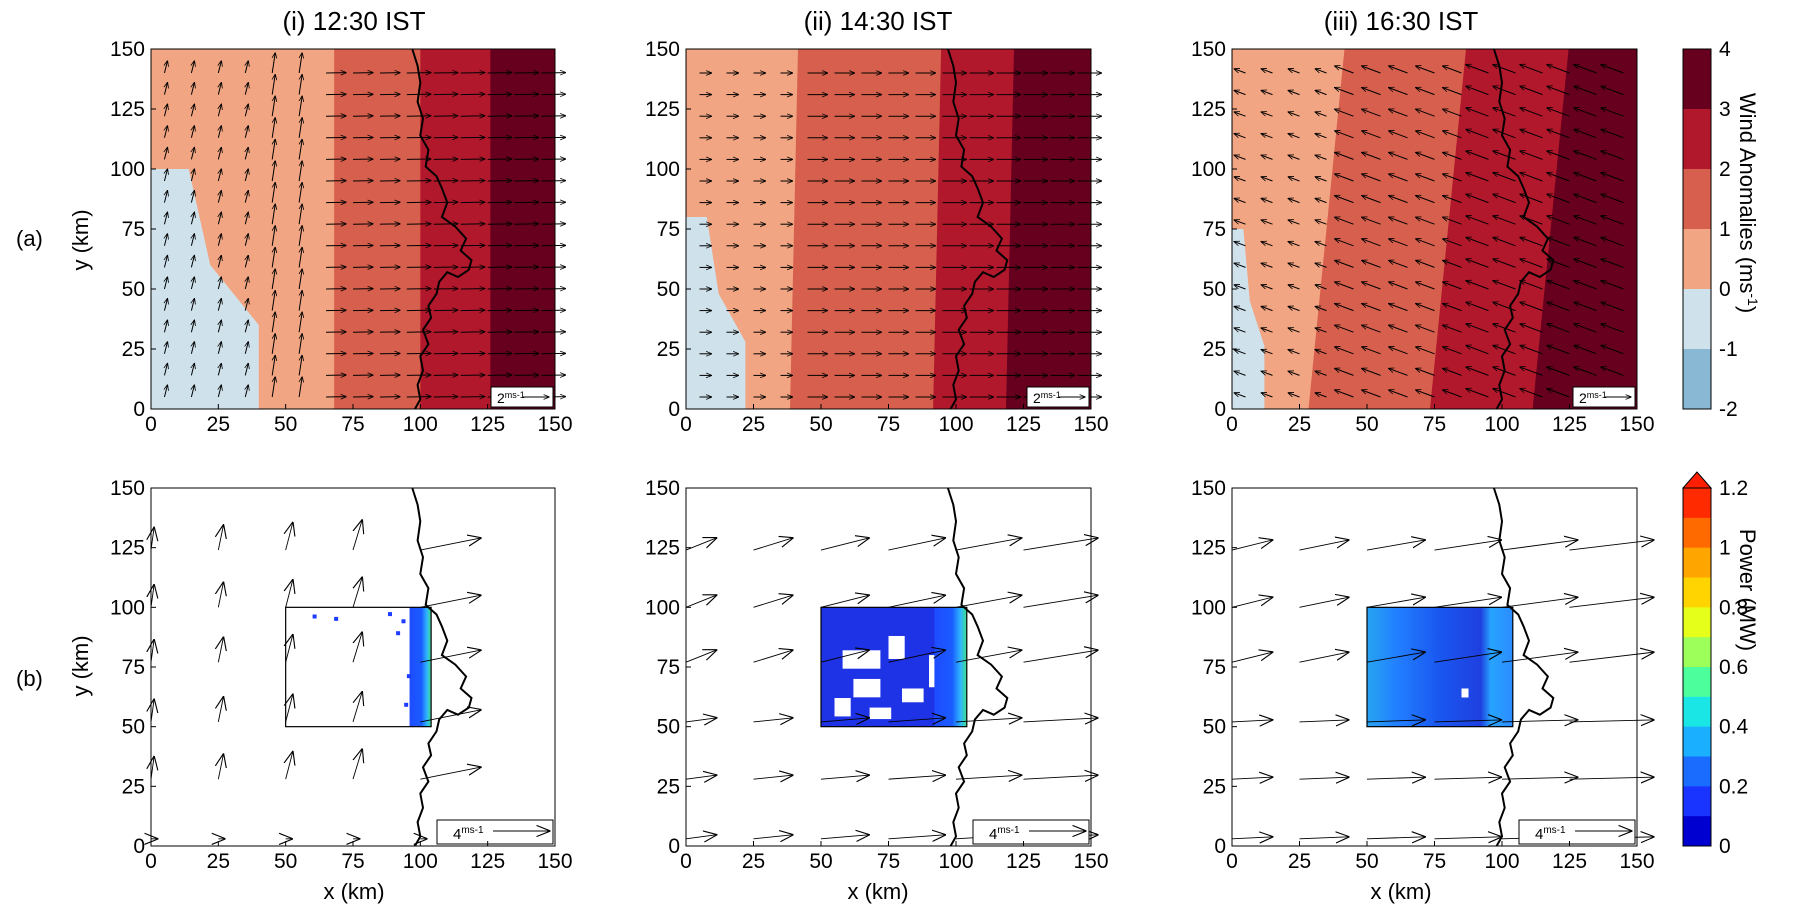 Image resolution: width=1800 pixels, height=914 pixels. Describe the element at coordinates (877, 891) in the screenshot. I see `xlabel-col-2: x (km)` at that location.